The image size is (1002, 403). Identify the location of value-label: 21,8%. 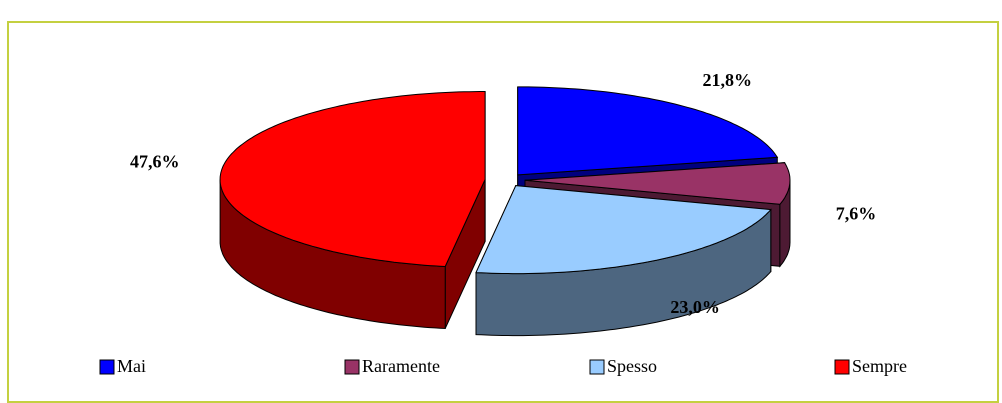
(727, 80).